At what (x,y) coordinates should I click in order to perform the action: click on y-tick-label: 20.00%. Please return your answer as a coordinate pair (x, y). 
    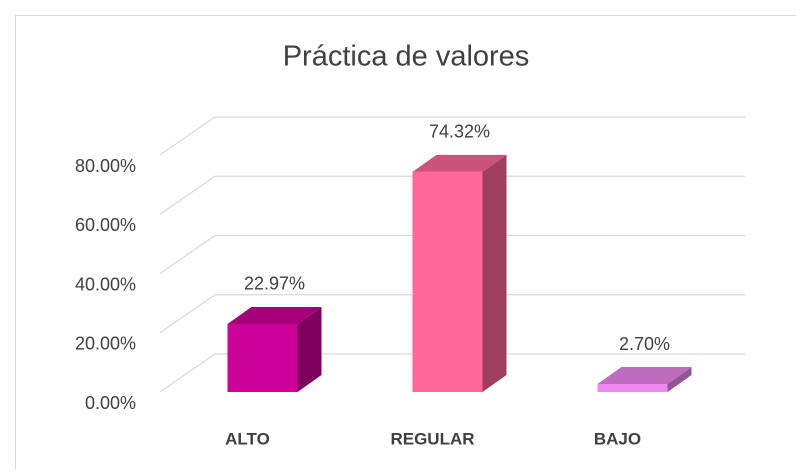
    Looking at the image, I should click on (105, 344).